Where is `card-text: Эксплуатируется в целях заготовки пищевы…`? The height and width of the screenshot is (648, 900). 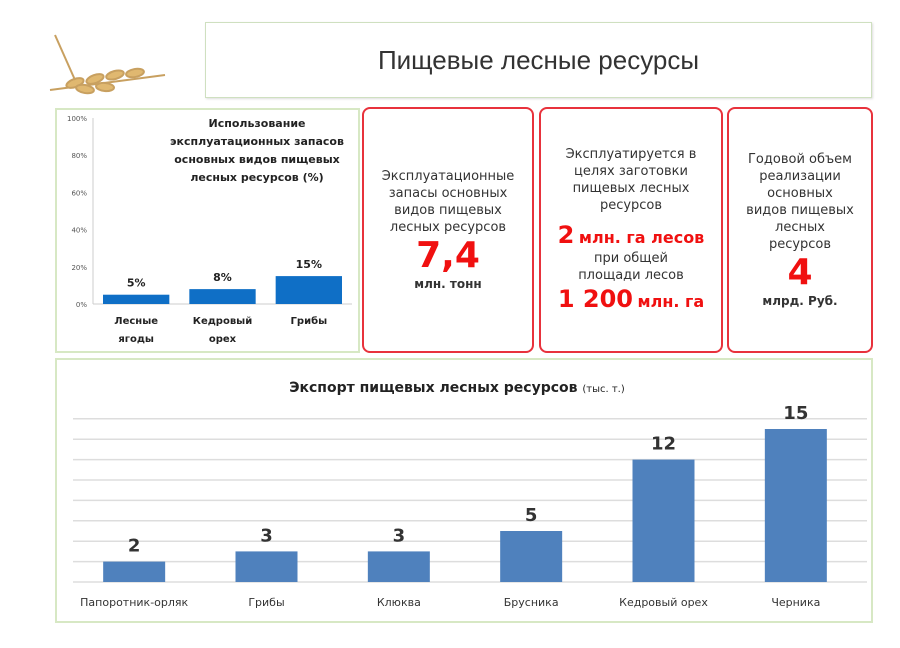 card-text: Эксплуатируется в целях заготовки пищевы… is located at coordinates (631, 180).